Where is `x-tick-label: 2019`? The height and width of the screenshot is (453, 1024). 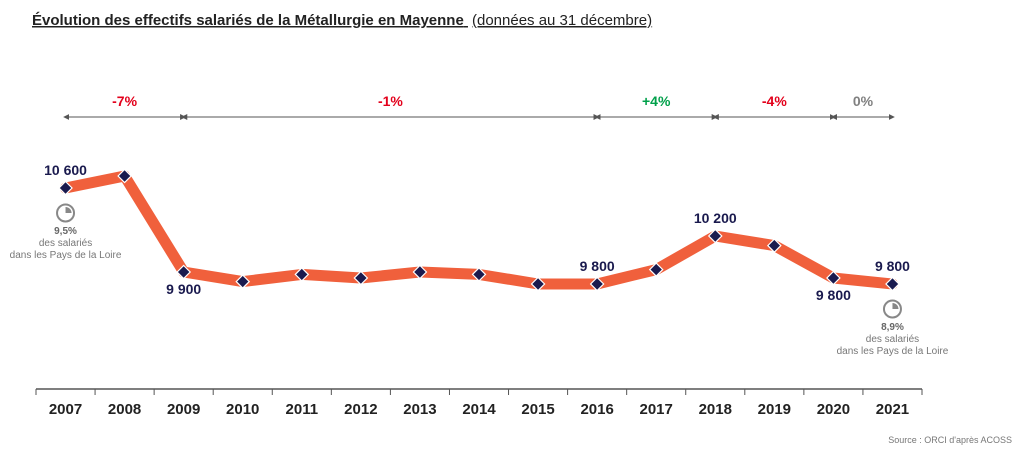 x-tick-label: 2019 is located at coordinates (774, 409).